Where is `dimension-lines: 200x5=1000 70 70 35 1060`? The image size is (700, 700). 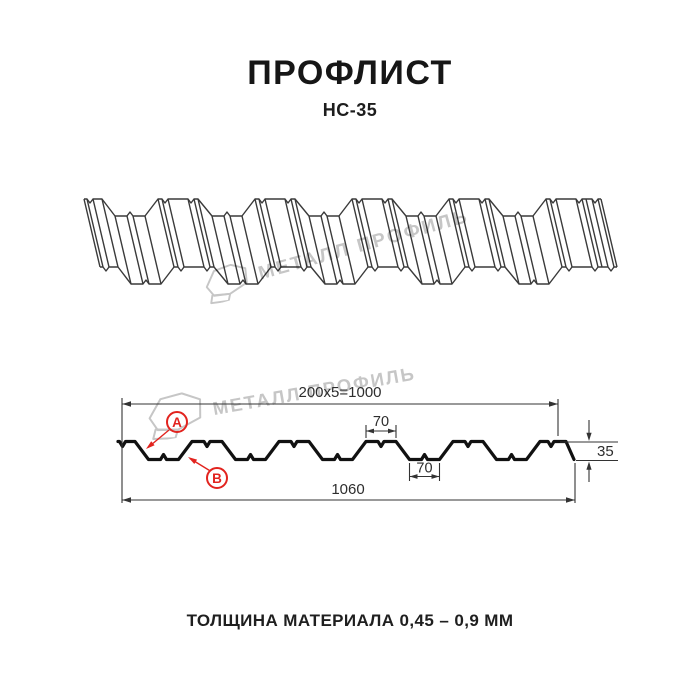
dimension-lines: 200x5=1000 70 70 35 1060 is located at coordinates (369, 443).